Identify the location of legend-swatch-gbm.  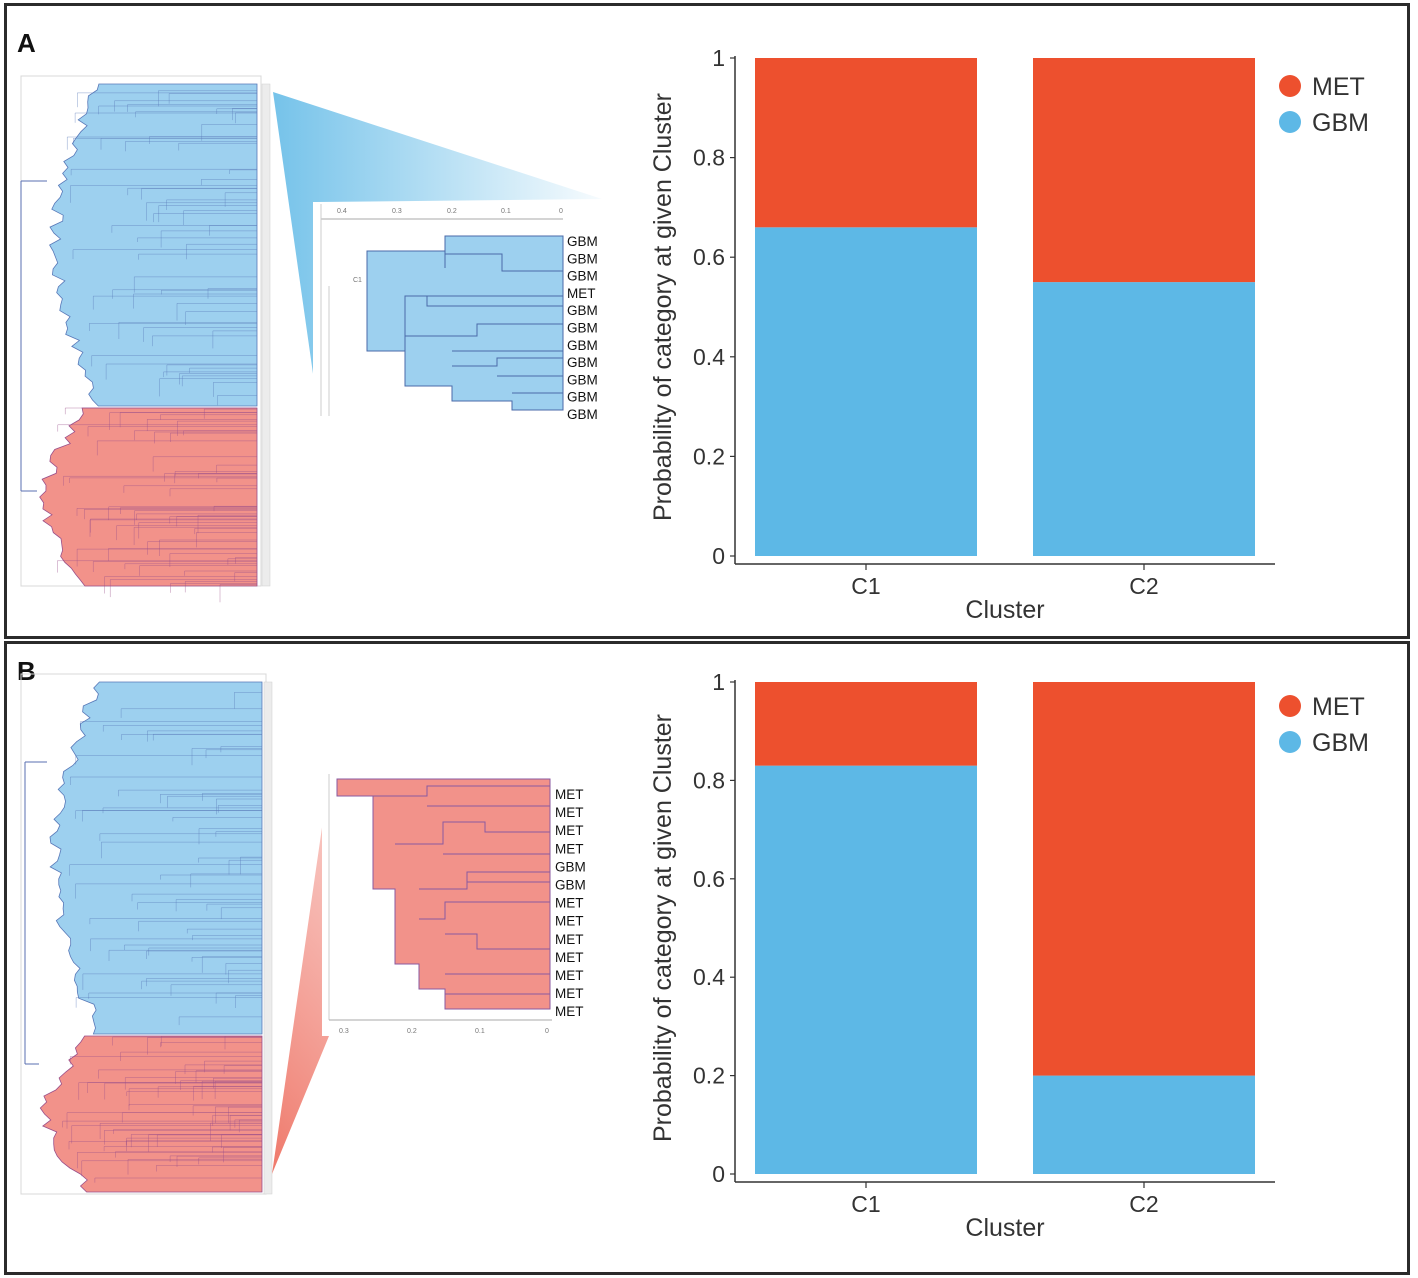
(1290, 122).